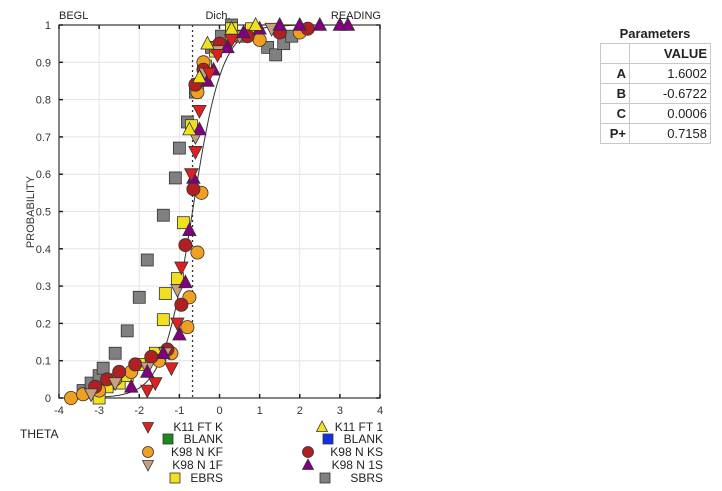 This screenshot has width=722, height=491. What do you see at coordinates (99, 411) in the screenshot?
I see `x-tick-label: -3` at bounding box center [99, 411].